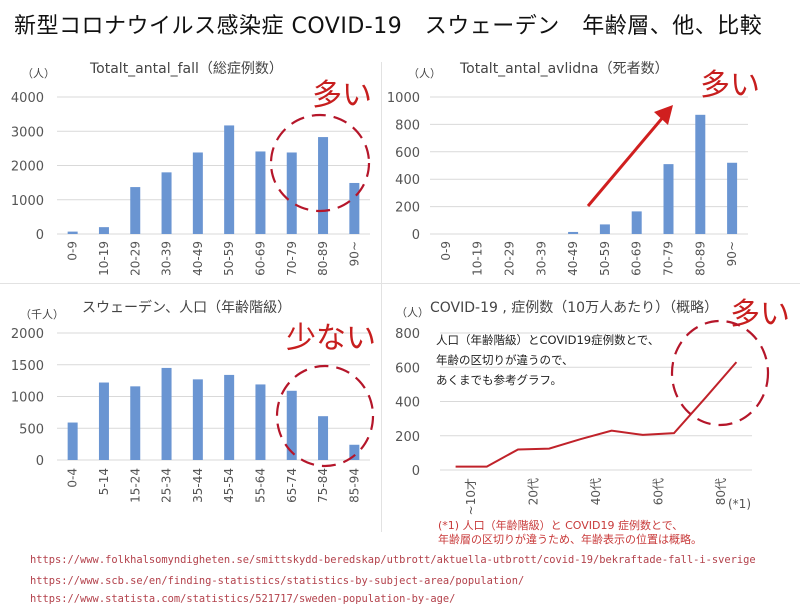  What do you see at coordinates (31, 429) in the screenshot?
I see `y-tick-label: 500` at bounding box center [31, 429].